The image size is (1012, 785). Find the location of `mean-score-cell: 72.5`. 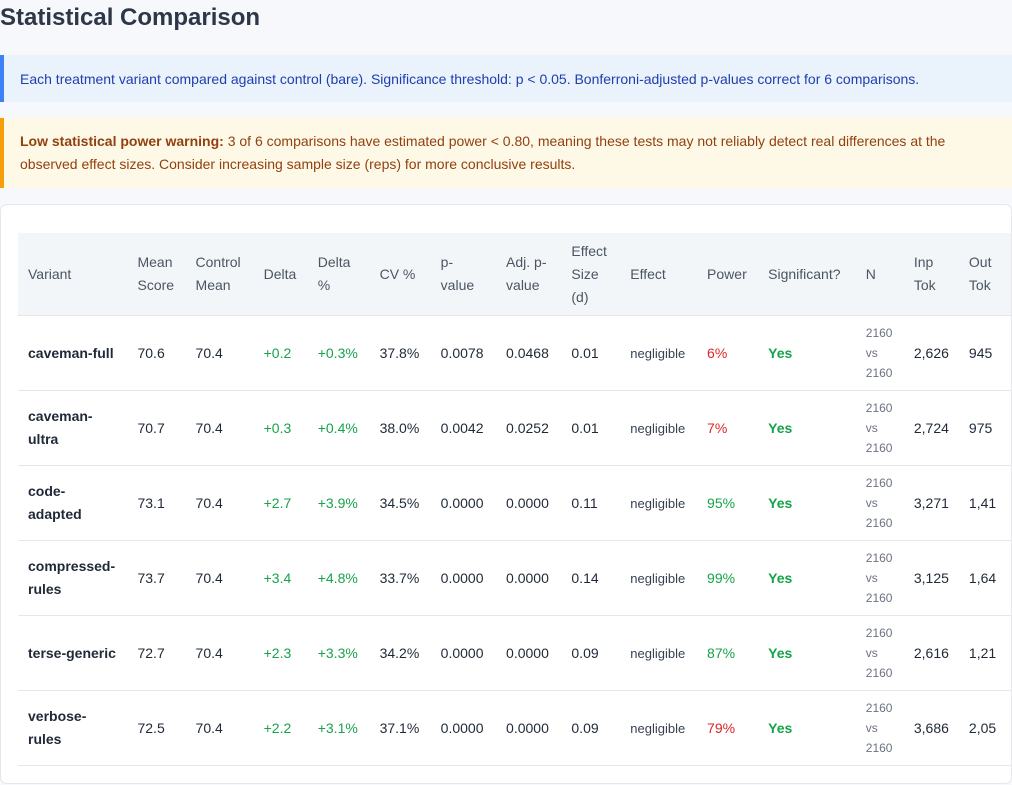

mean-score-cell: 72.5 is located at coordinates (156, 728).